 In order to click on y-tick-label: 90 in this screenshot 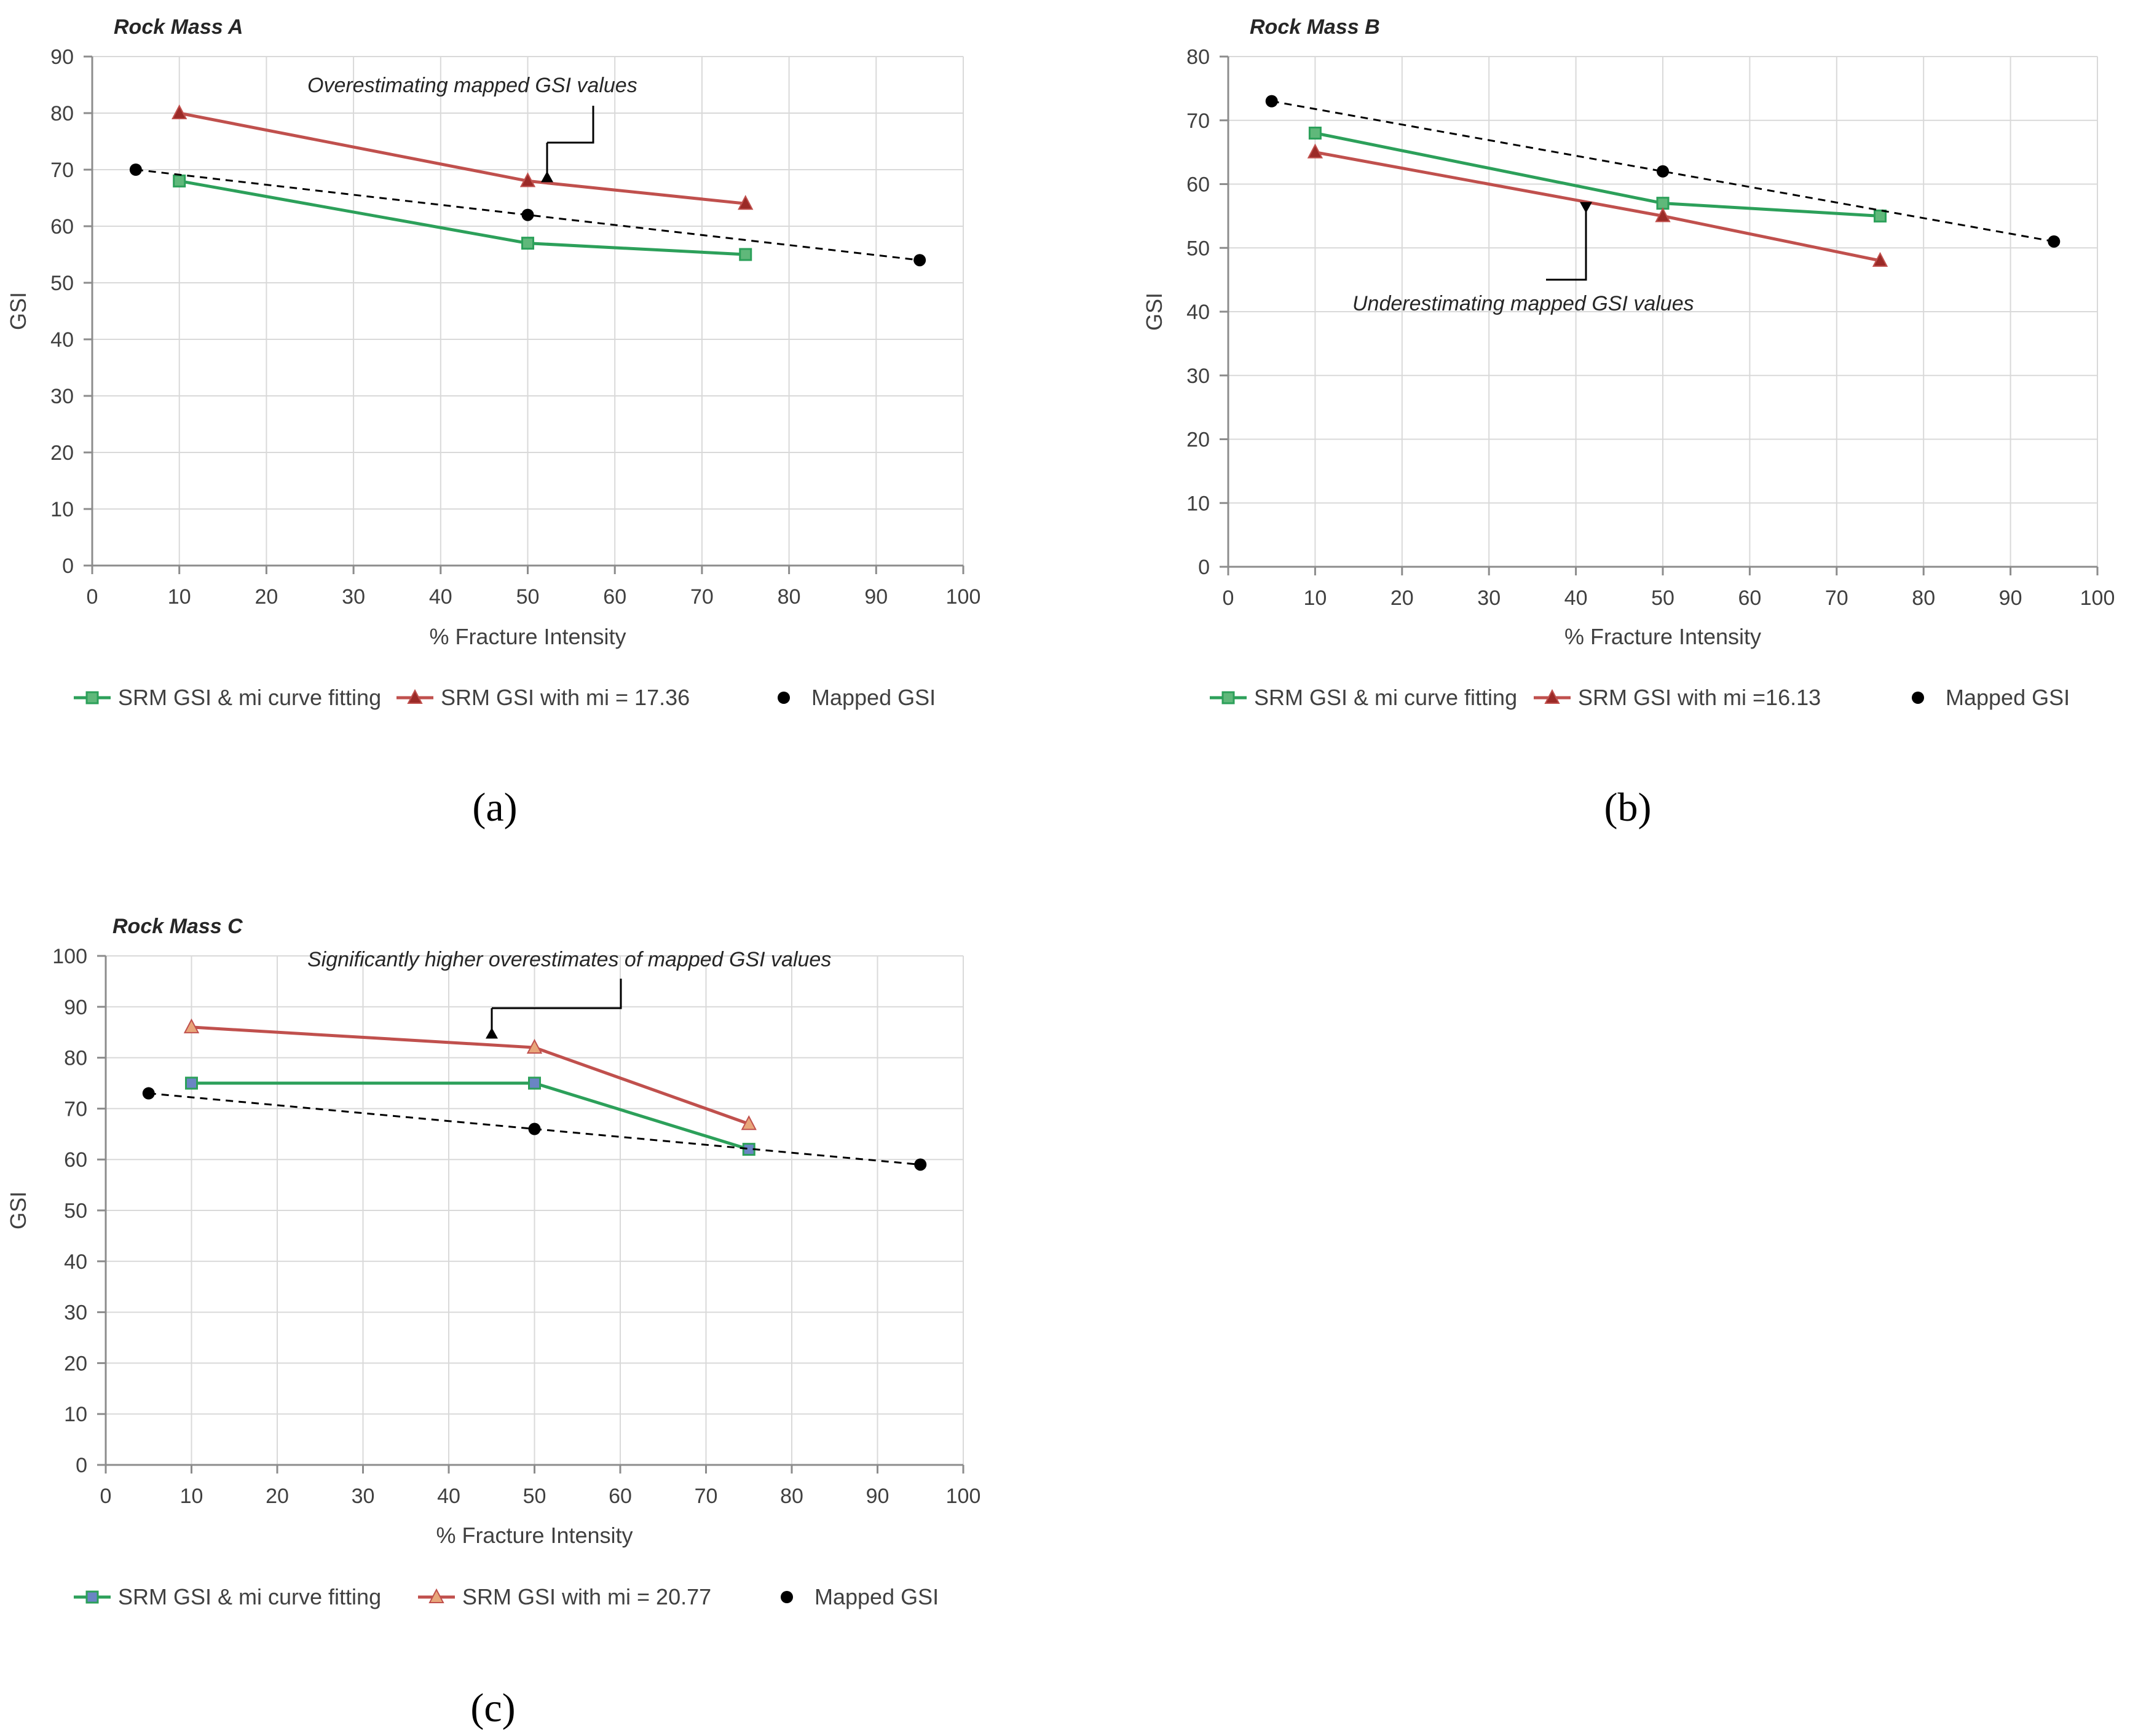, I will do `click(62, 57)`.